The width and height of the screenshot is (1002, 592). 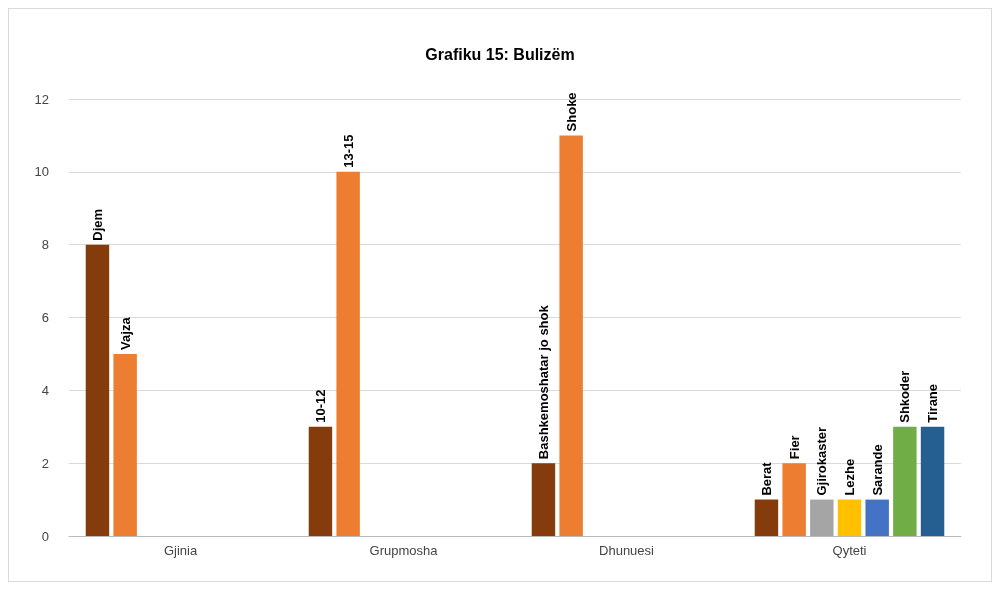 What do you see at coordinates (45, 536) in the screenshot?
I see `y-tick-label: 0` at bounding box center [45, 536].